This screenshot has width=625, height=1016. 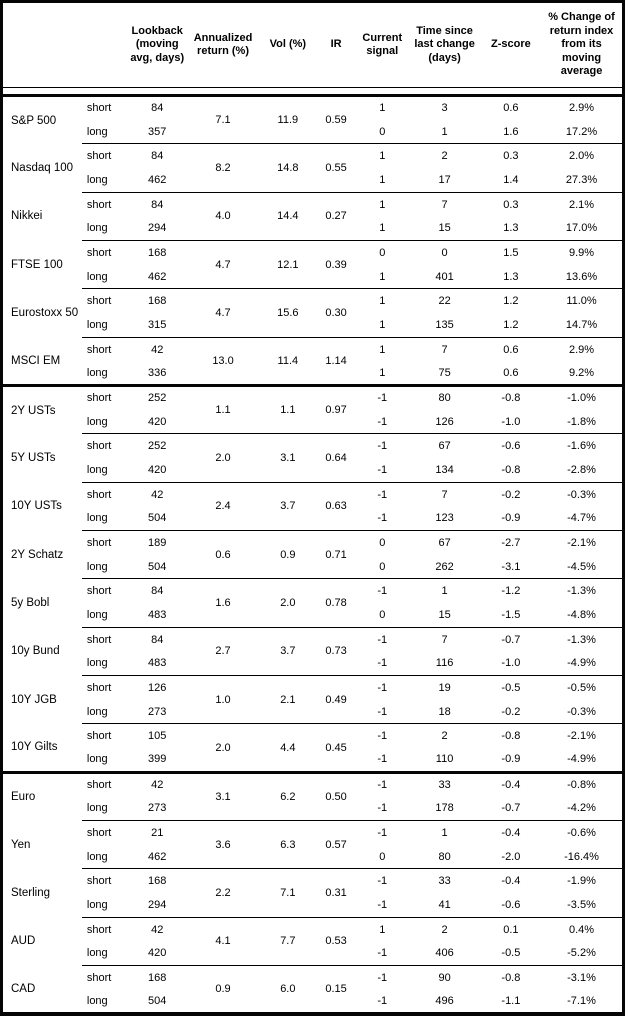 What do you see at coordinates (511, 131) in the screenshot?
I see `zscore-cell: 1.6` at bounding box center [511, 131].